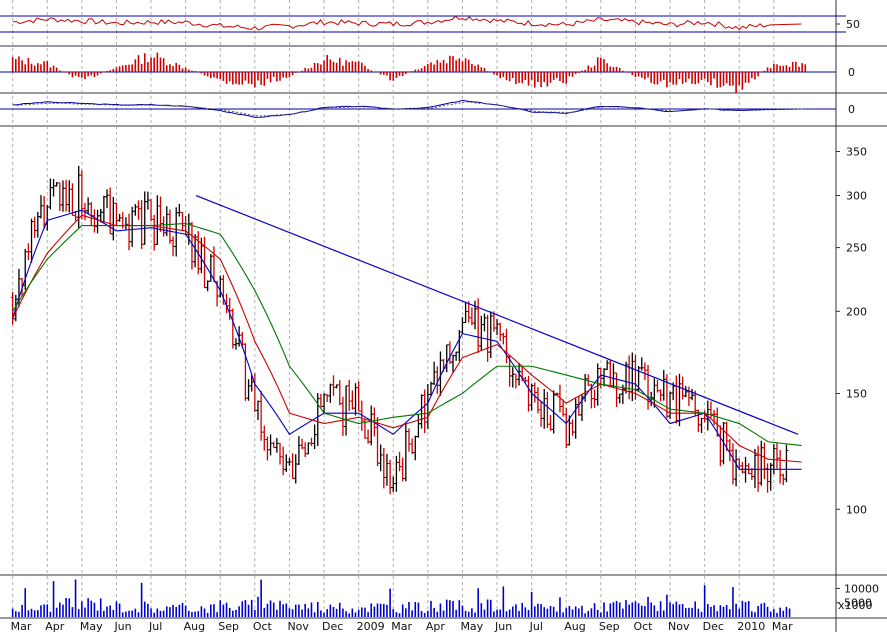  What do you see at coordinates (856, 311) in the screenshot?
I see `price-y-tick-label: 200` at bounding box center [856, 311].